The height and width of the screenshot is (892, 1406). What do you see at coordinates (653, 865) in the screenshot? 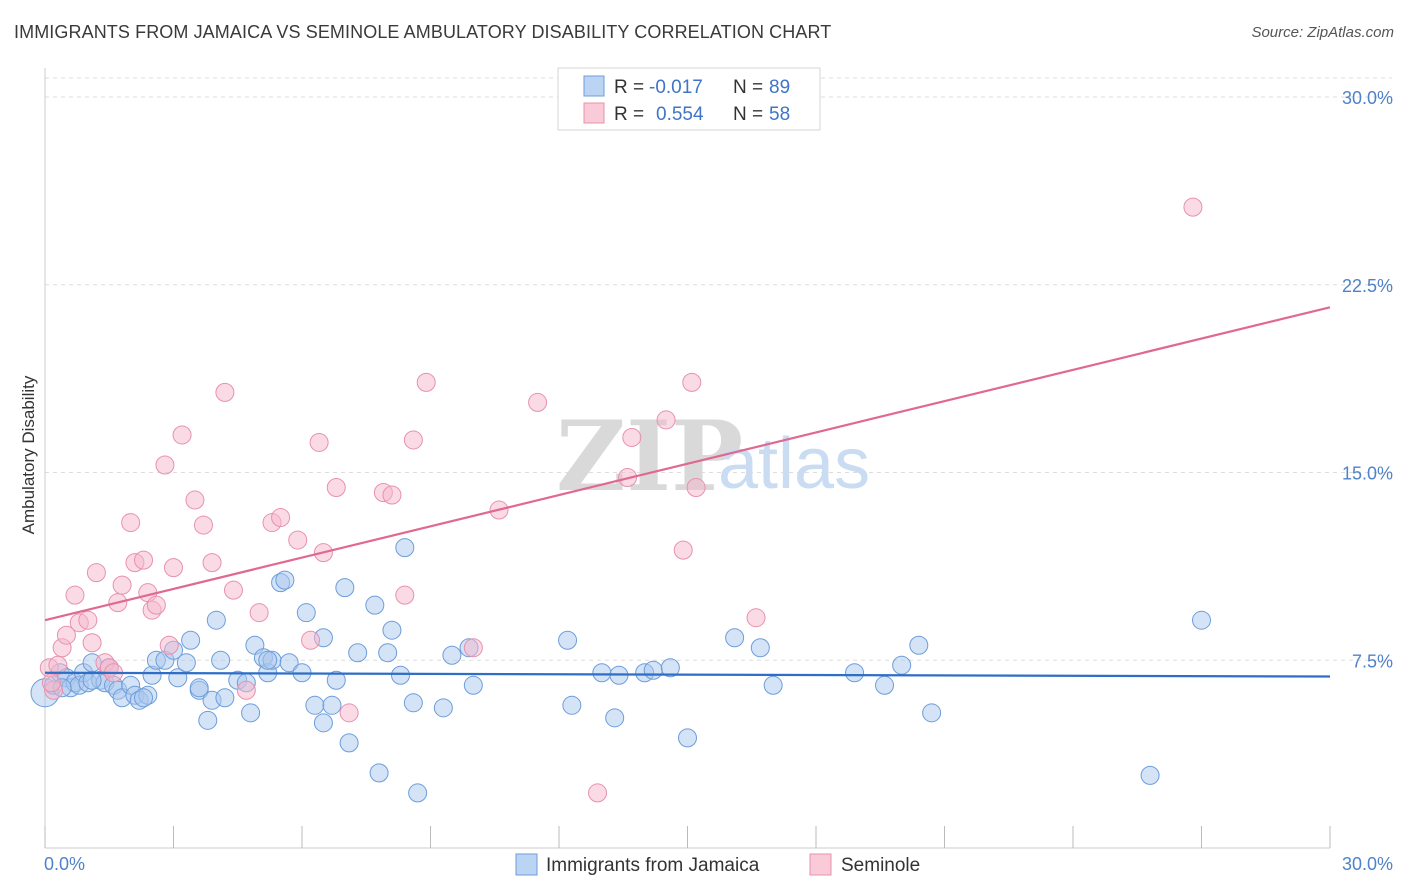
I see `bottom-legend-label-jamaica: Immigrants from Jamaica` at bounding box center [653, 865].